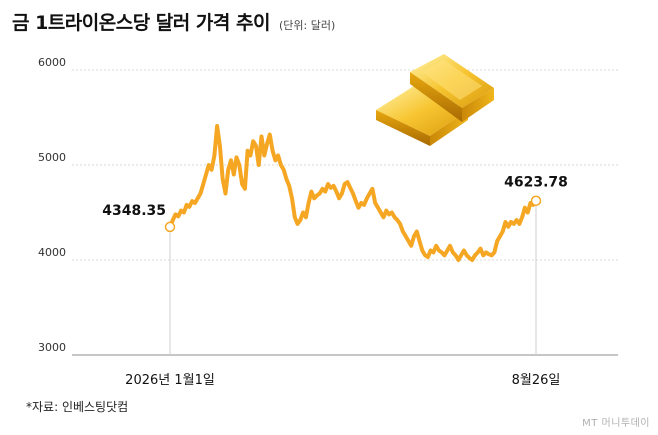 The image size is (658, 435). I want to click on y-axis-tick-labels: 6000 5000 4000 3000, so click(52, 205).